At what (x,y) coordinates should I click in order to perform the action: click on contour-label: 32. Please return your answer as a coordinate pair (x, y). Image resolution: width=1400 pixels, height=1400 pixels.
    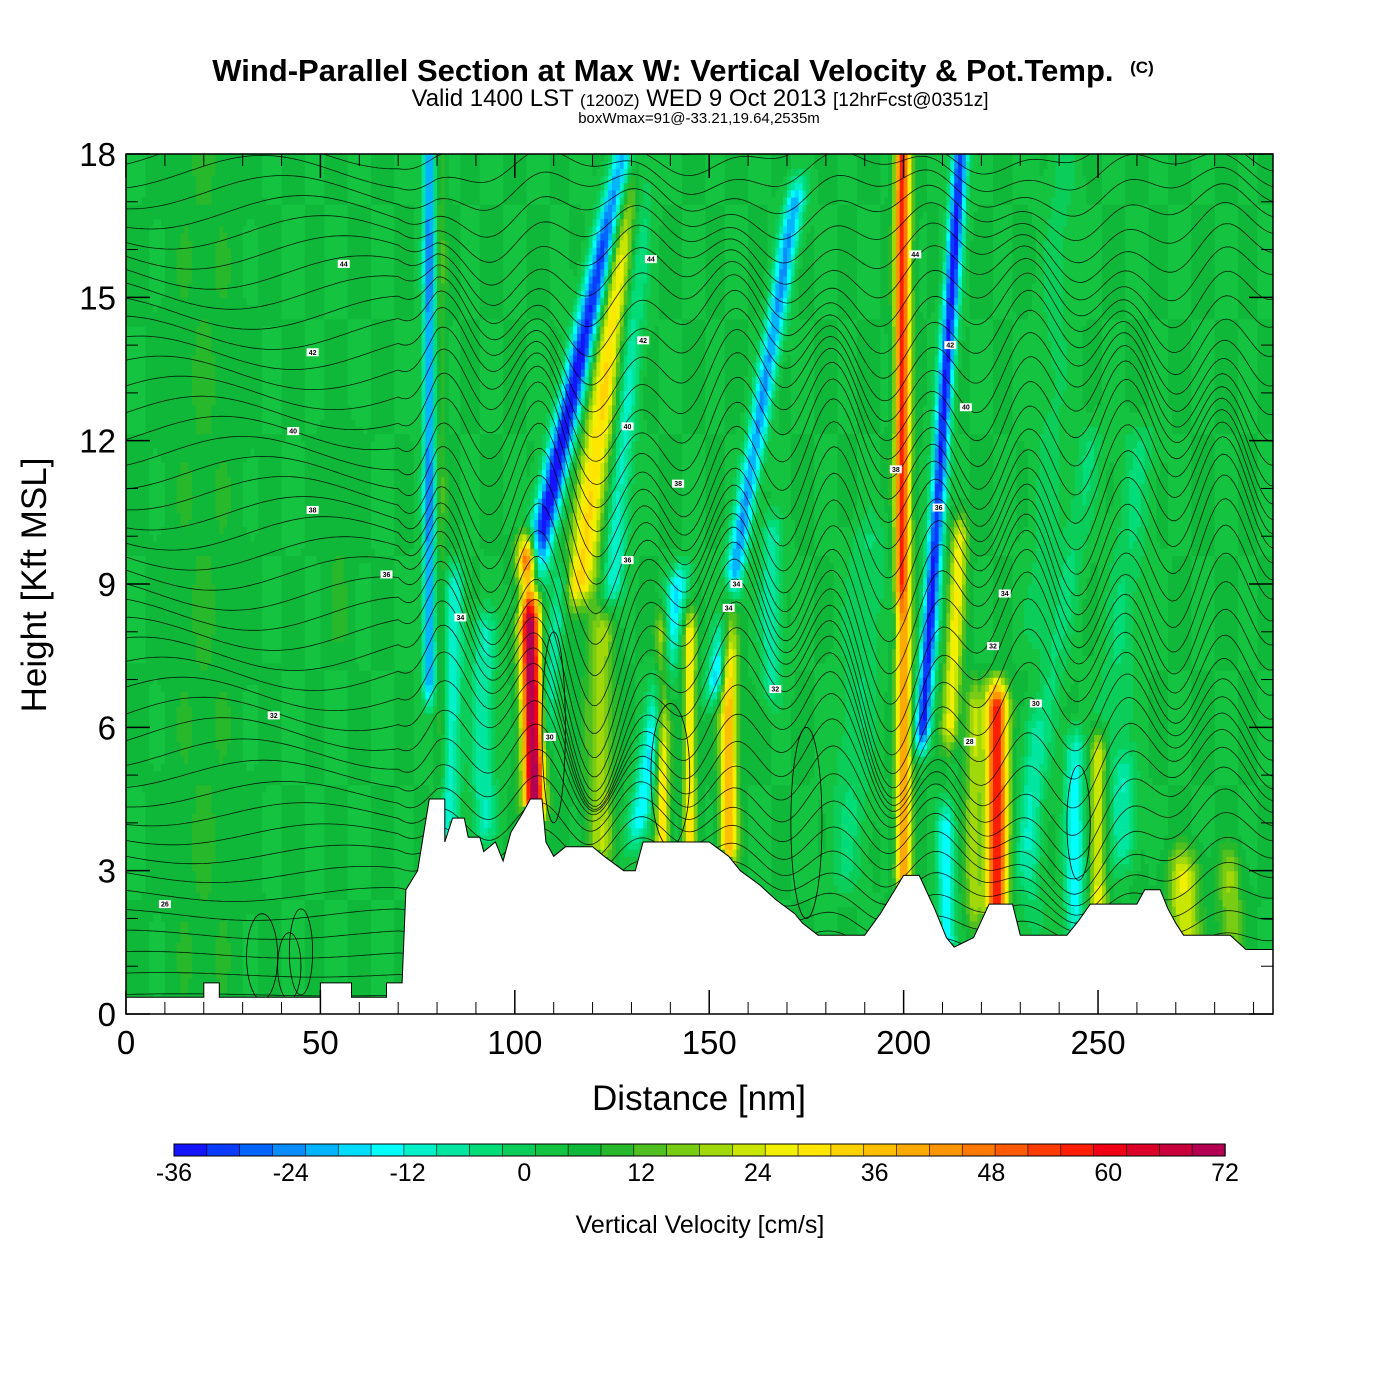
    Looking at the image, I should click on (993, 647).